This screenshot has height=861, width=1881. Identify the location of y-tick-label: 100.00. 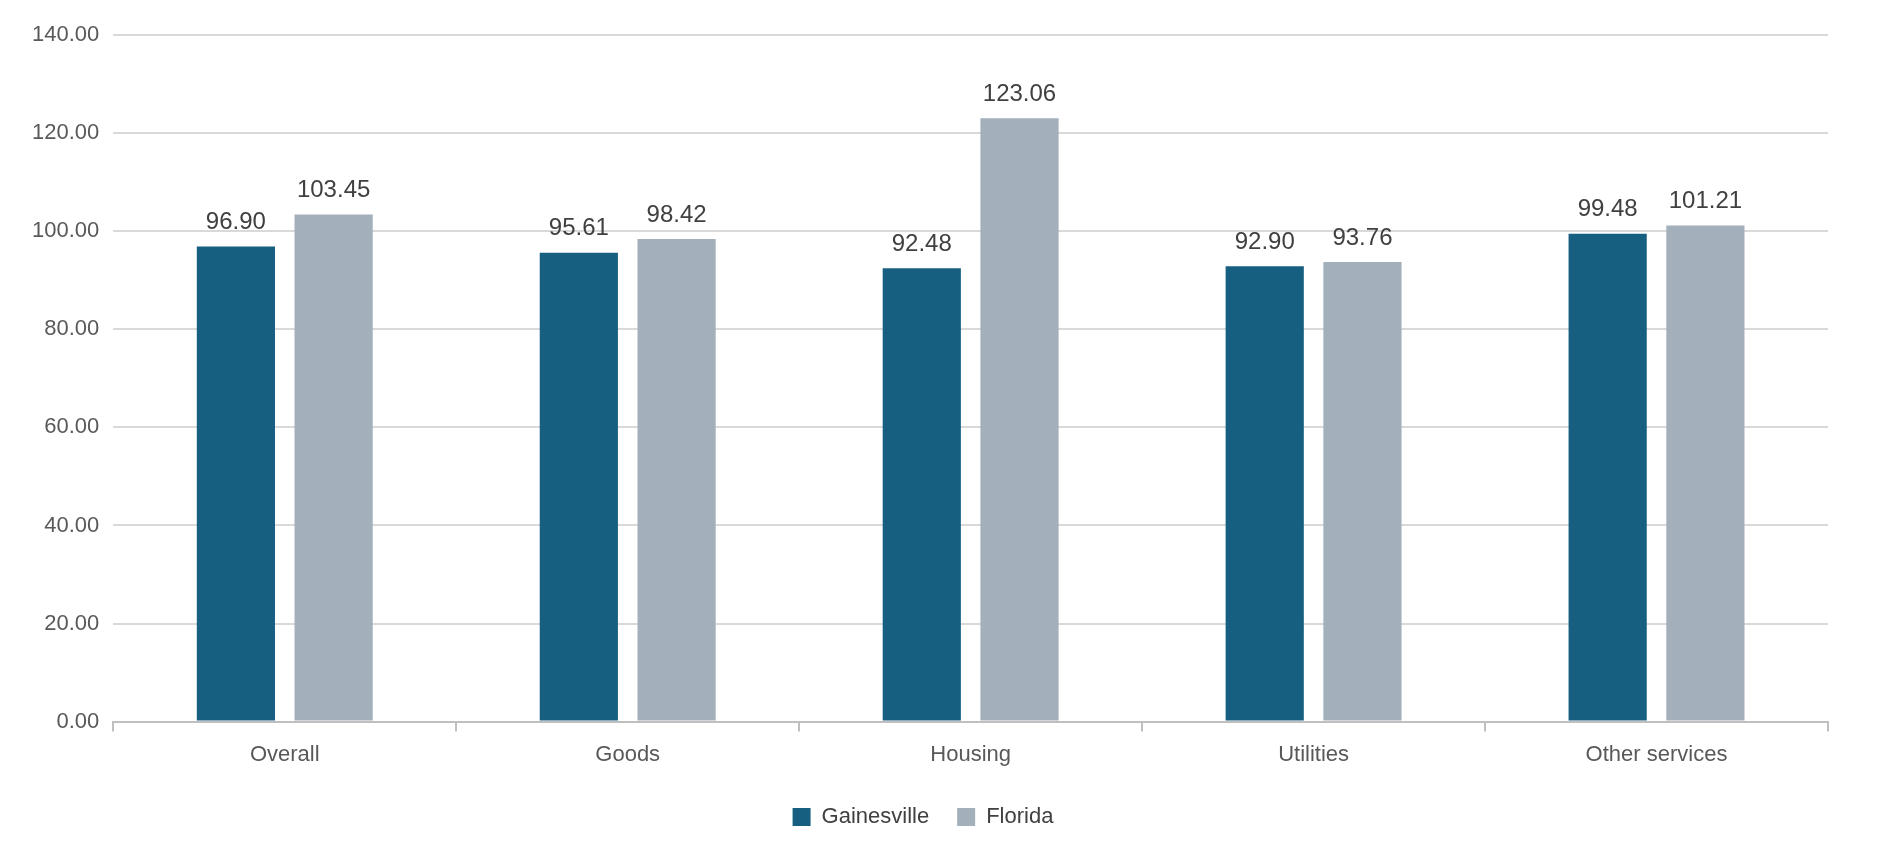
(65, 230).